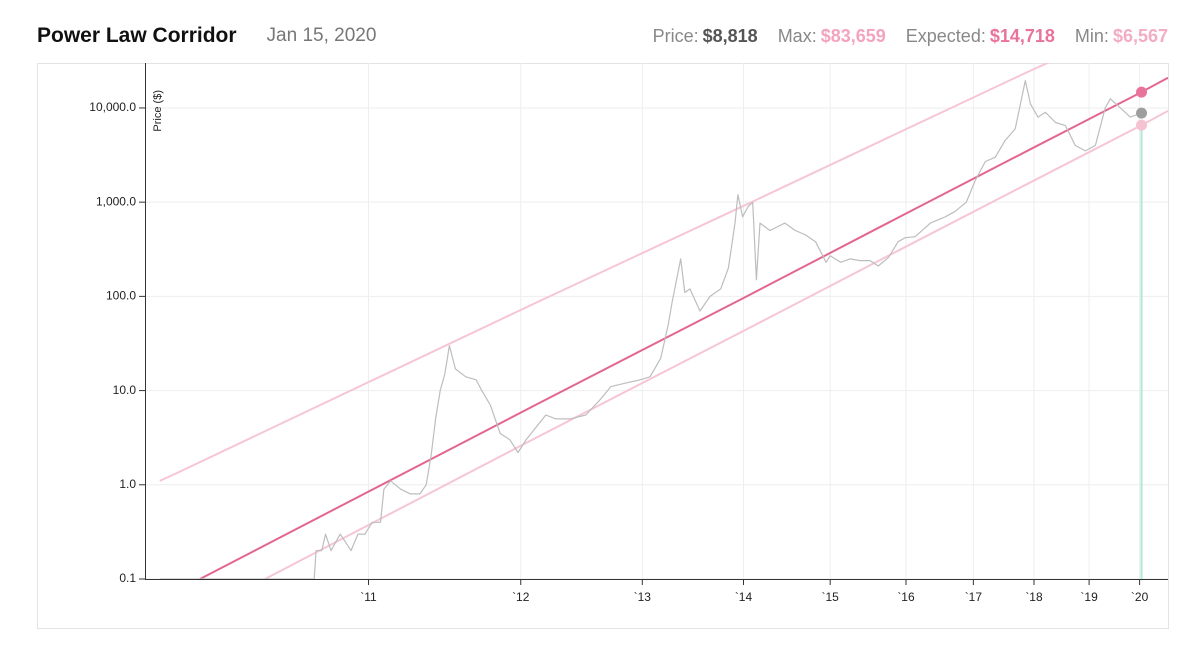  Describe the element at coordinates (945, 35) in the screenshot. I see `readout-label: Expected:` at that location.